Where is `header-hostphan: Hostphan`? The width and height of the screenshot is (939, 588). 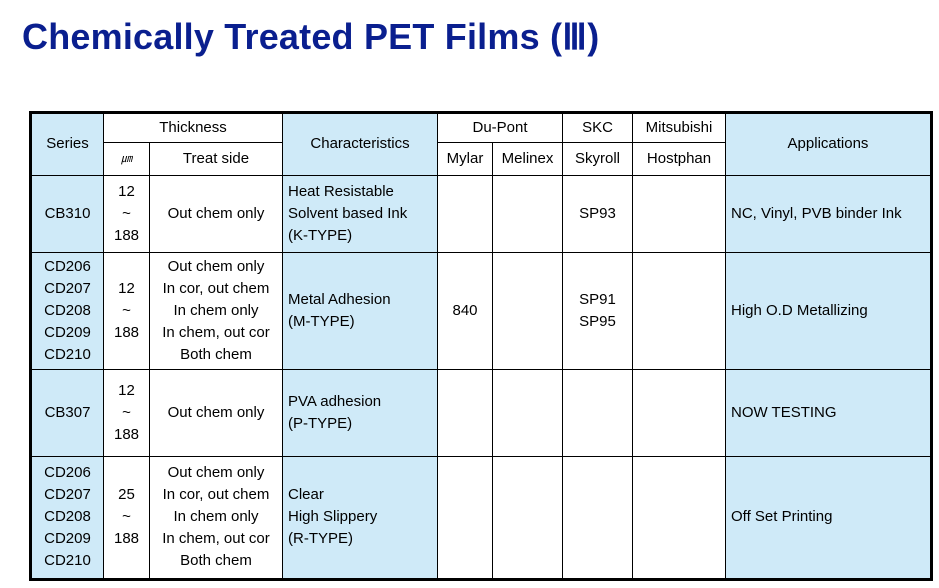
header-hostphan: Hostphan is located at coordinates (679, 159).